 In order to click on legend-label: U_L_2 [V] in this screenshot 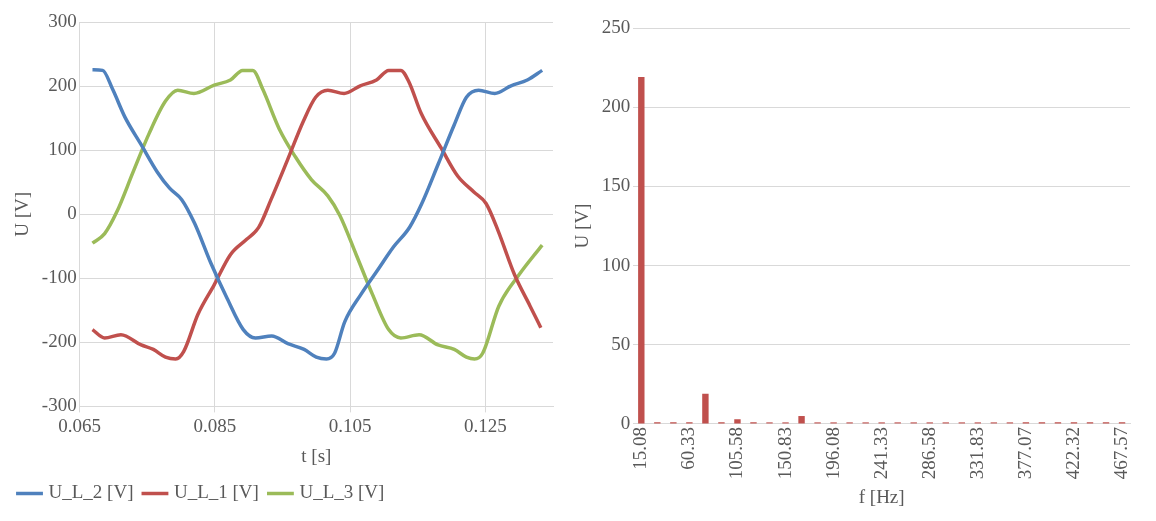, I will do `click(91, 492)`.